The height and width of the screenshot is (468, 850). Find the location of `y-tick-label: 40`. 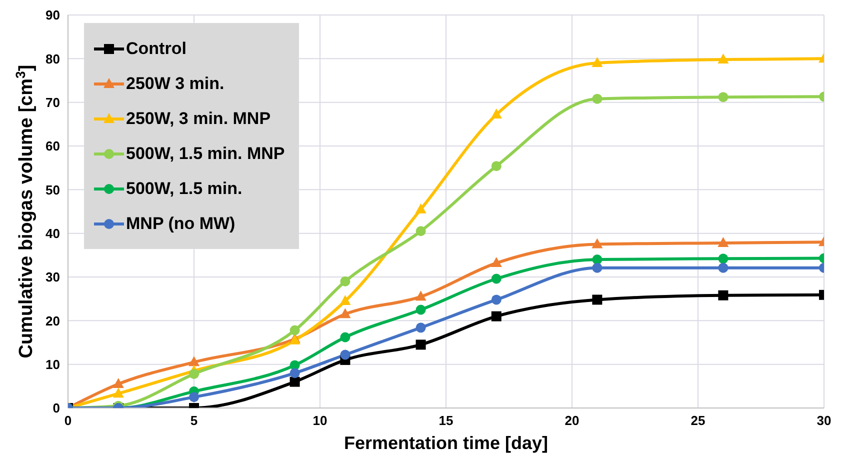

y-tick-label: 40 is located at coordinates (53, 233).